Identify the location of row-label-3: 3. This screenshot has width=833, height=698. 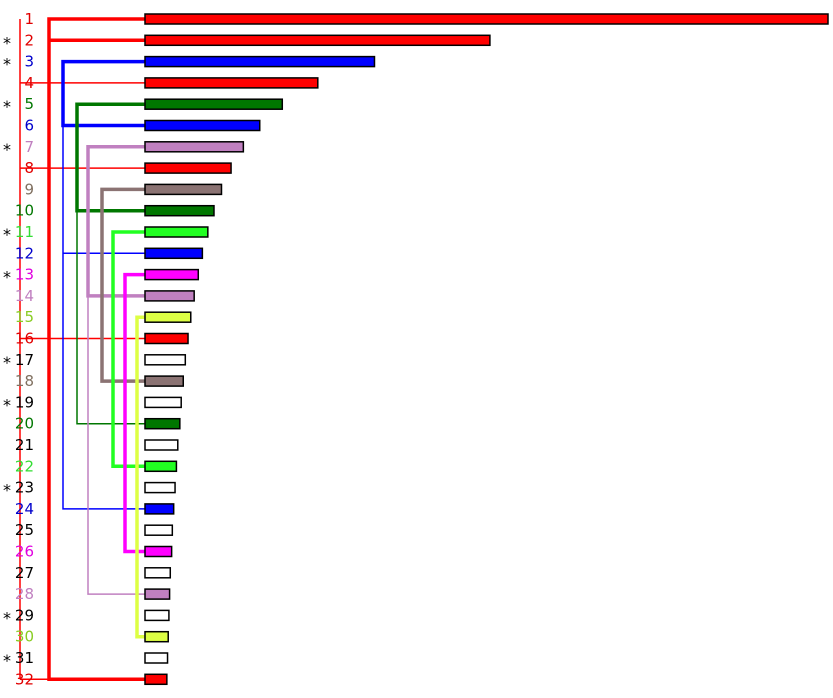
(29, 62).